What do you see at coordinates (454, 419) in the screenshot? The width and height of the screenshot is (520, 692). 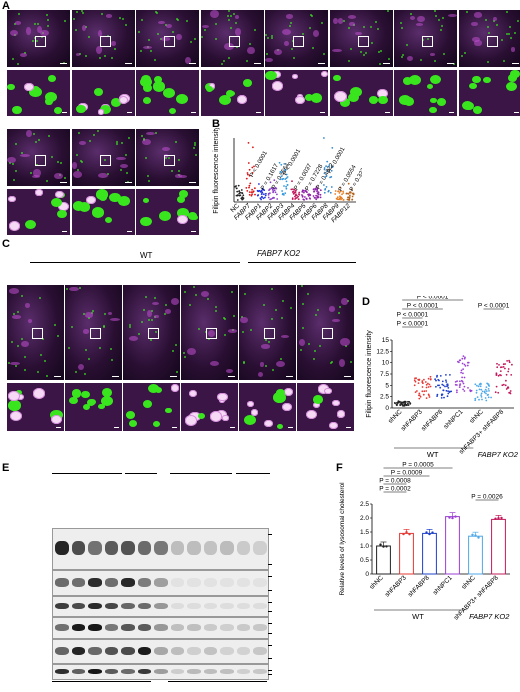 I see `x-tick-label: shNPC1` at bounding box center [454, 419].